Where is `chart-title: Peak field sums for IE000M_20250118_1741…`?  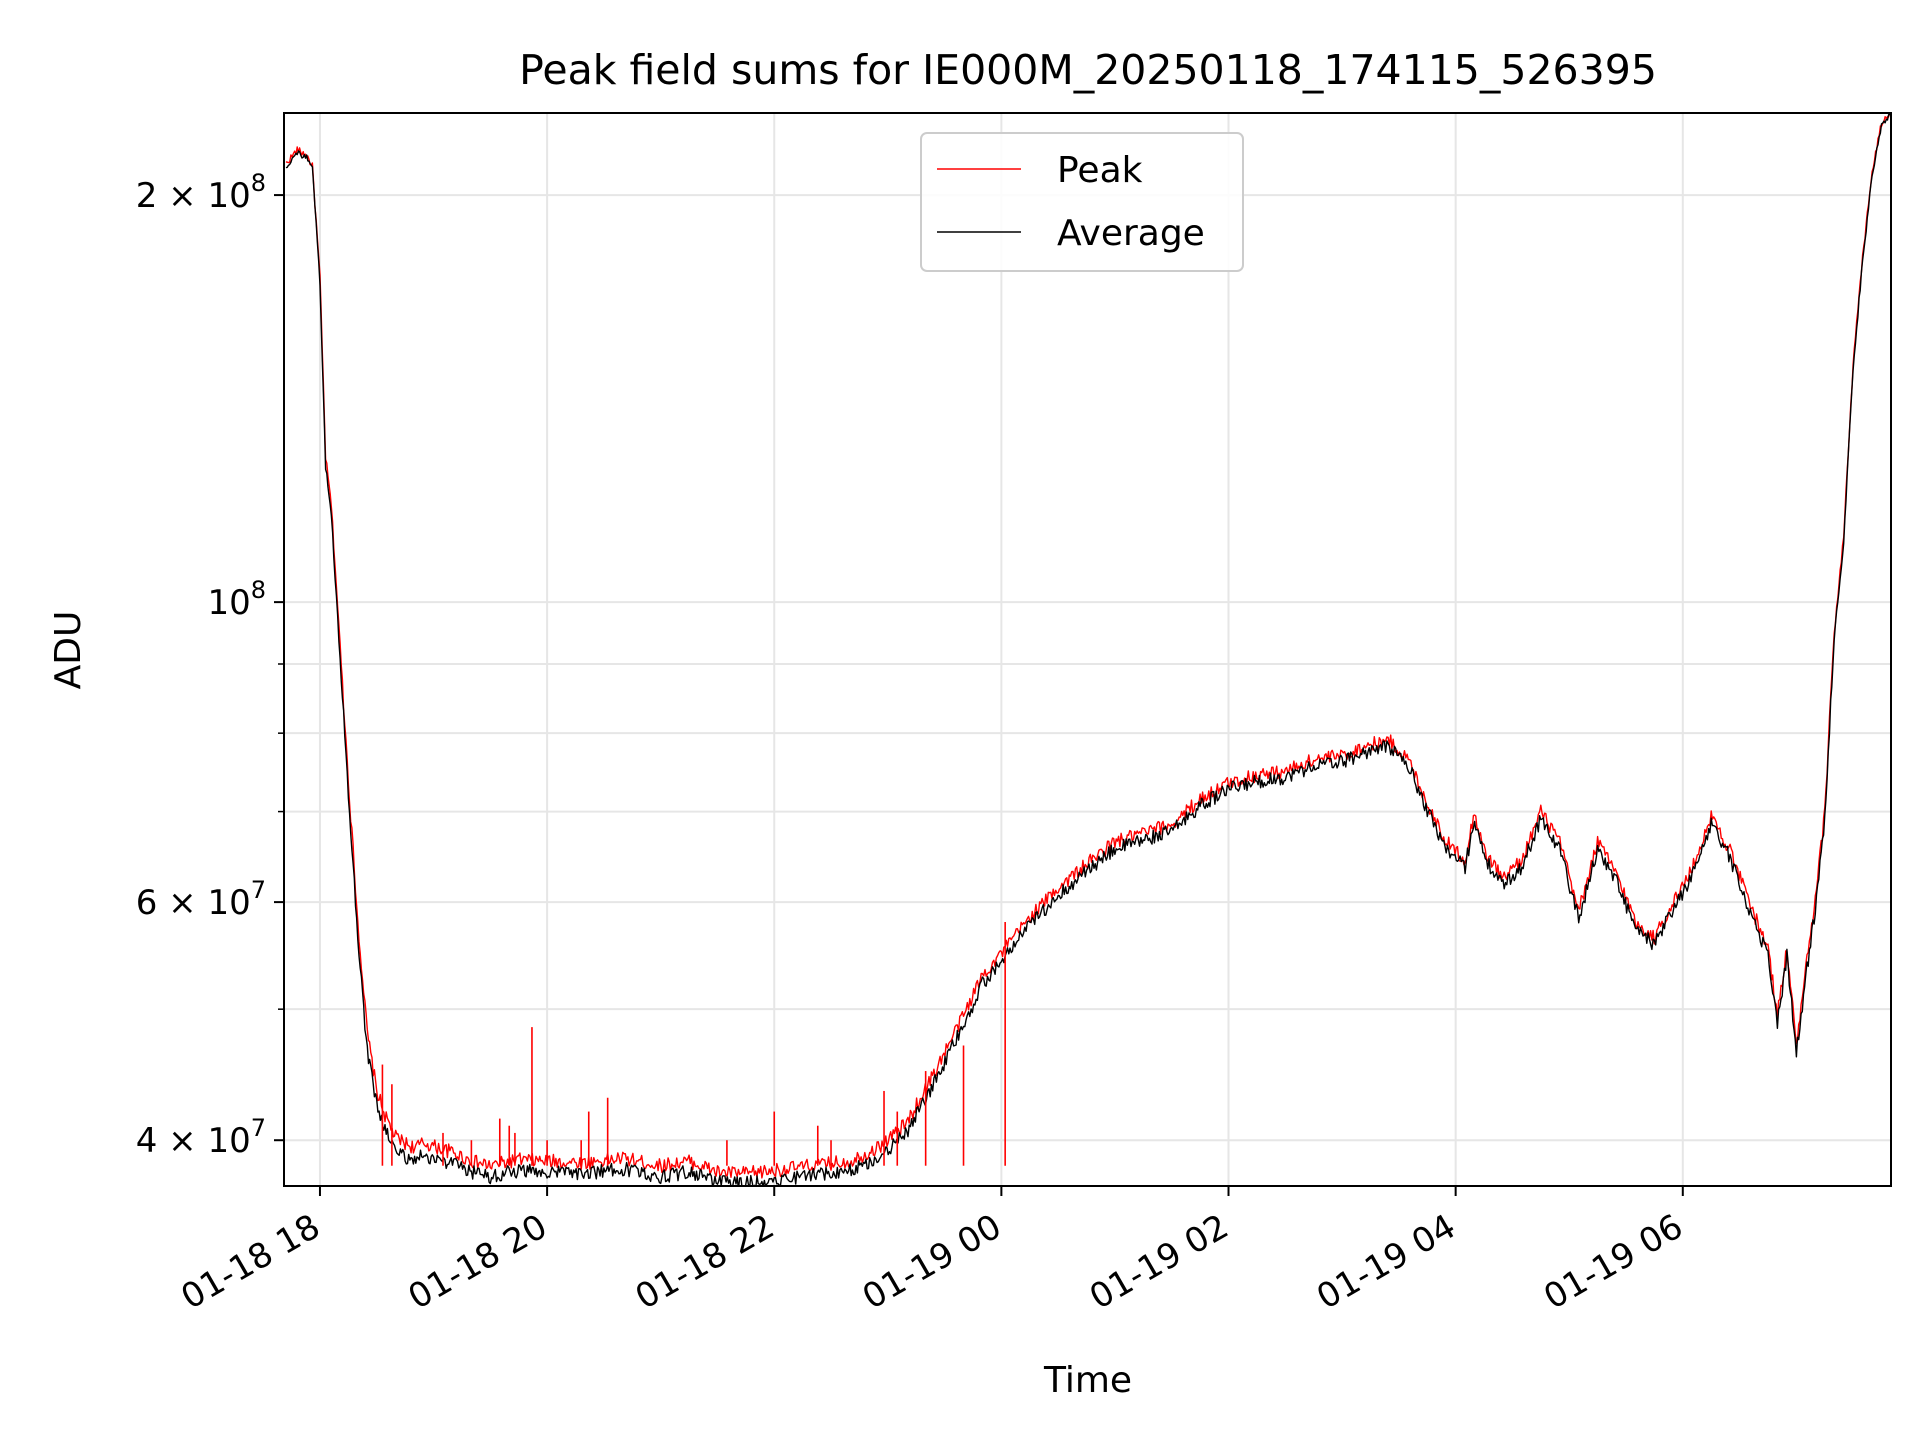 chart-title: Peak field sums for IE000M_20250118_1741… is located at coordinates (1088, 70).